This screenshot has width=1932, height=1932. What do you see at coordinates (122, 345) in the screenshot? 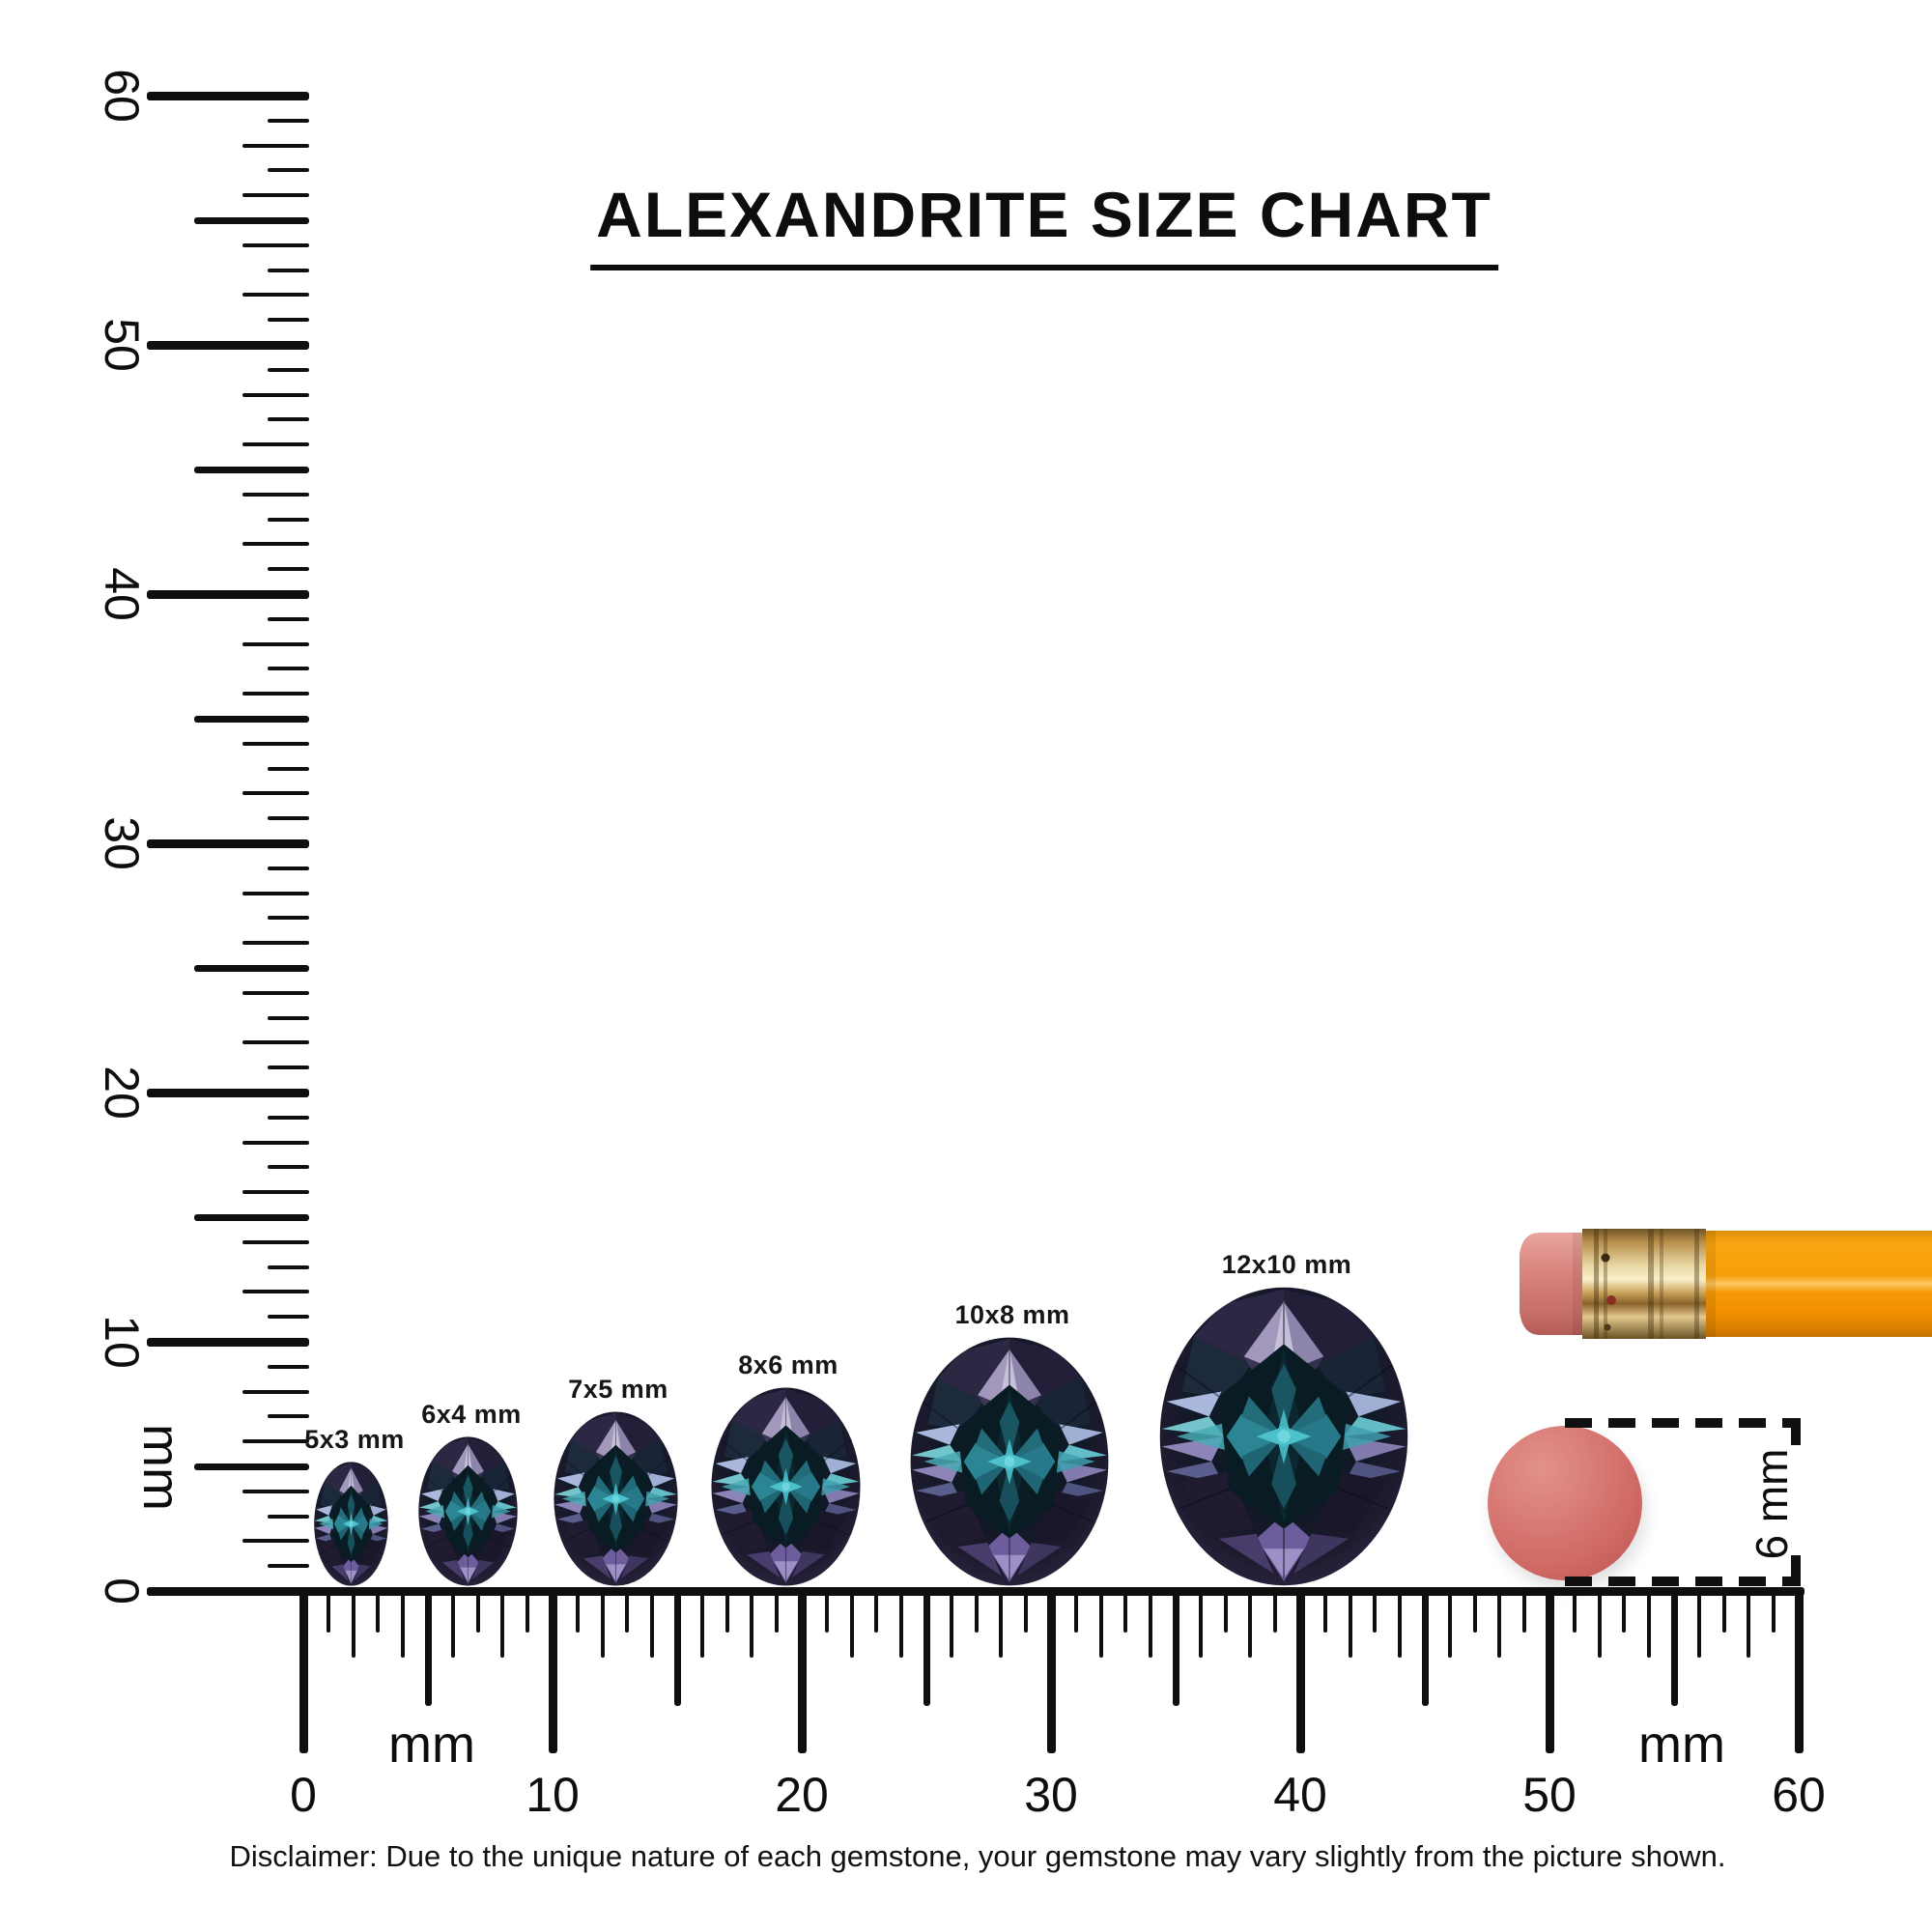
I see `vruler-number: 50` at bounding box center [122, 345].